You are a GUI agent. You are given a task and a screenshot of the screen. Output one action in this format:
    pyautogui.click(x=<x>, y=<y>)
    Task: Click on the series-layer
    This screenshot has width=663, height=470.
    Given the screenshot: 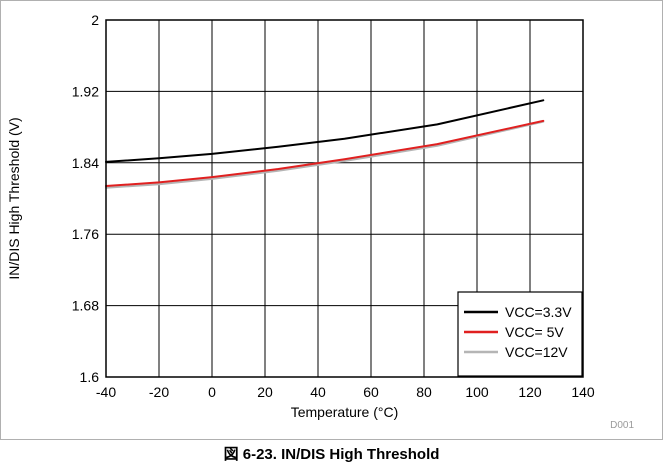 What is the action you would take?
    pyautogui.click(x=325, y=144)
    